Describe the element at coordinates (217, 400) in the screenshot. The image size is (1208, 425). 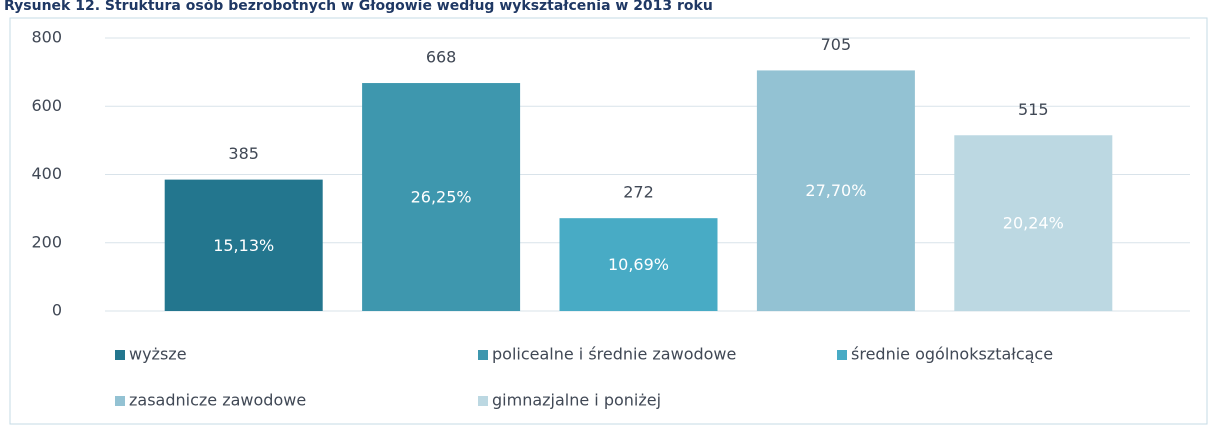
I see `legend-label: zasadnicze zawodowe` at that location.